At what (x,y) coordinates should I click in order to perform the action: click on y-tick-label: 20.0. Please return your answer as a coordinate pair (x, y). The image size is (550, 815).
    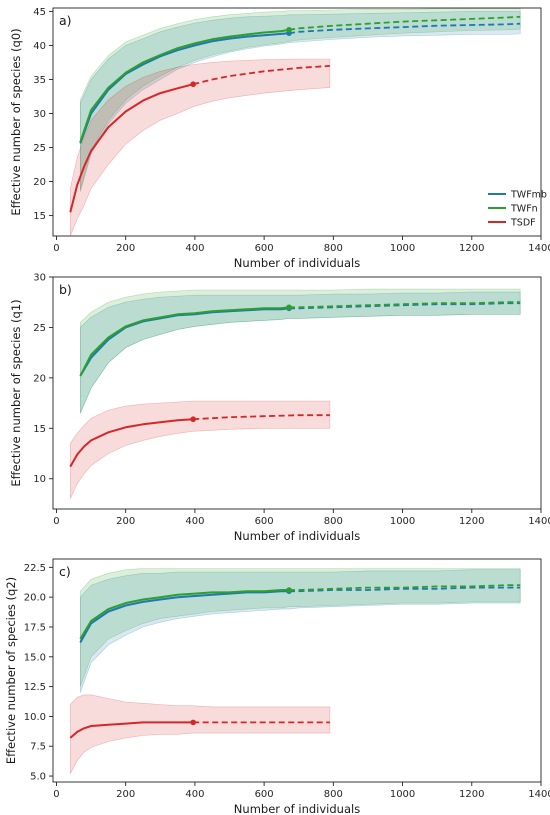
    Looking at the image, I should click on (35, 598).